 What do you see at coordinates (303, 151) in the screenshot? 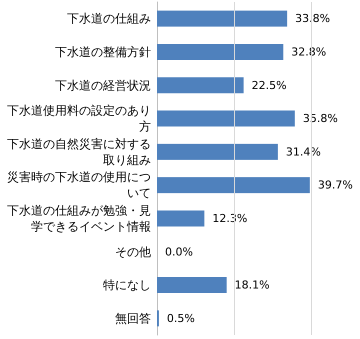
I see `data-label: 31.4%` at bounding box center [303, 151].